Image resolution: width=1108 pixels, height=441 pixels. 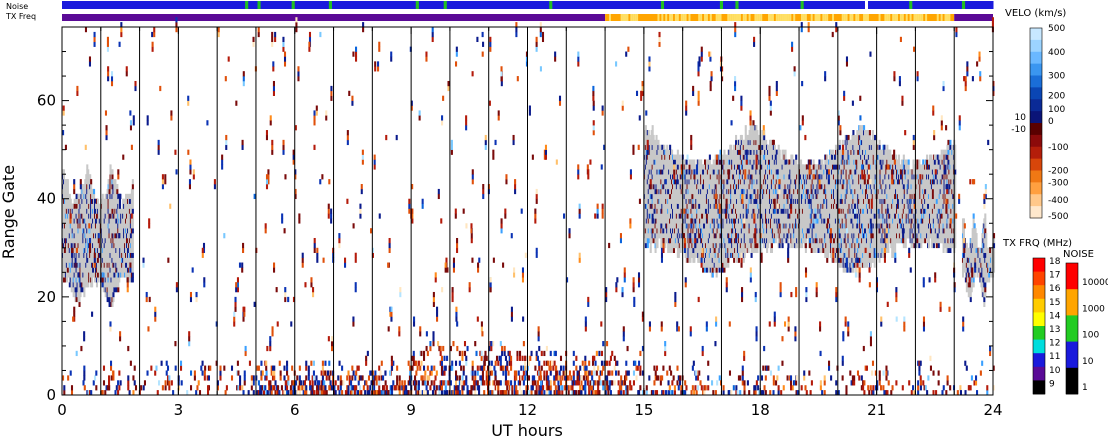 I want to click on top-bands, so click(x=528, y=11).